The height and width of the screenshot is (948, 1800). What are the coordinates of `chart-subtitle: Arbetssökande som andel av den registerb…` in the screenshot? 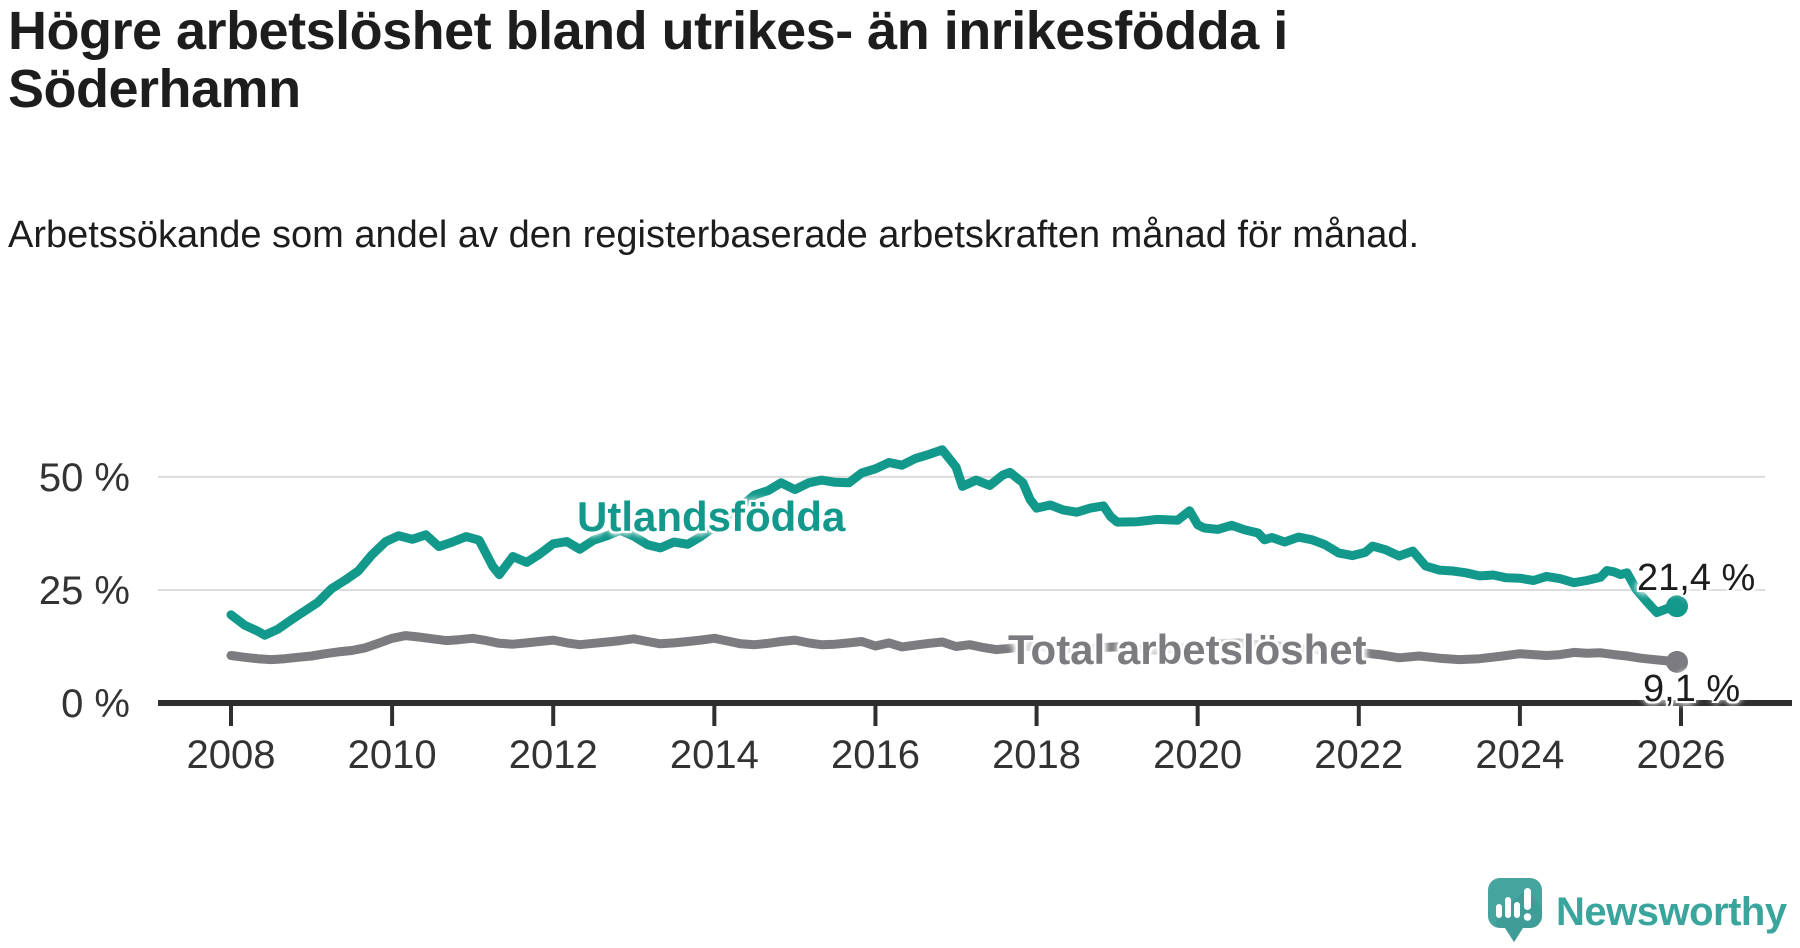 It's located at (714, 235).